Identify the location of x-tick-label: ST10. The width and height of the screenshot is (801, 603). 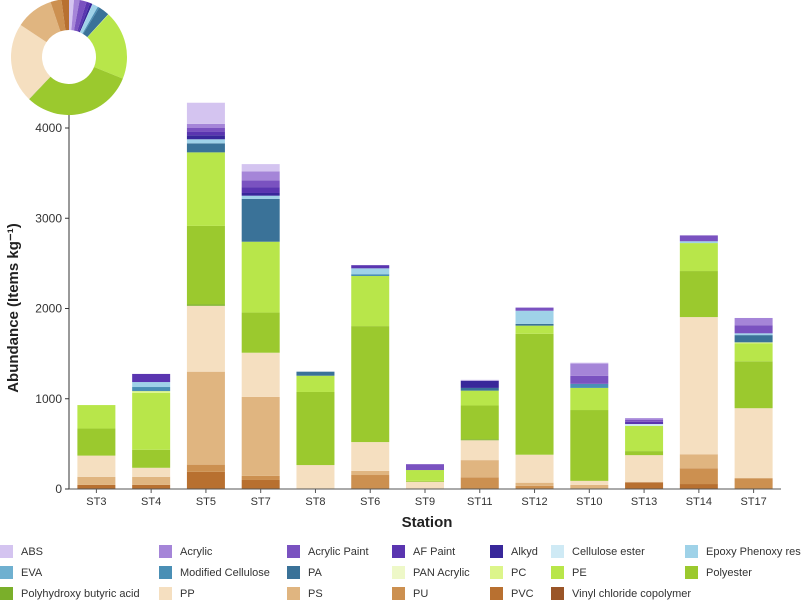
(589, 502).